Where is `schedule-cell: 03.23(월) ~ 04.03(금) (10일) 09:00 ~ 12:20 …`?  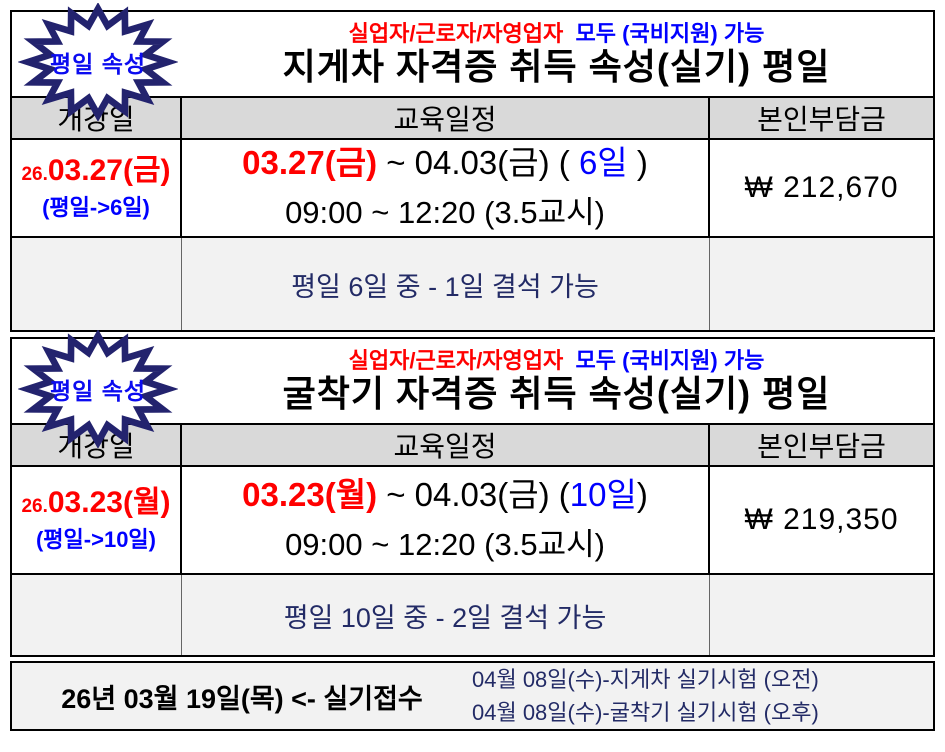
schedule-cell: 03.23(월) ~ 04.03(금) (10일) 09:00 ~ 12:20 … is located at coordinates (445, 520).